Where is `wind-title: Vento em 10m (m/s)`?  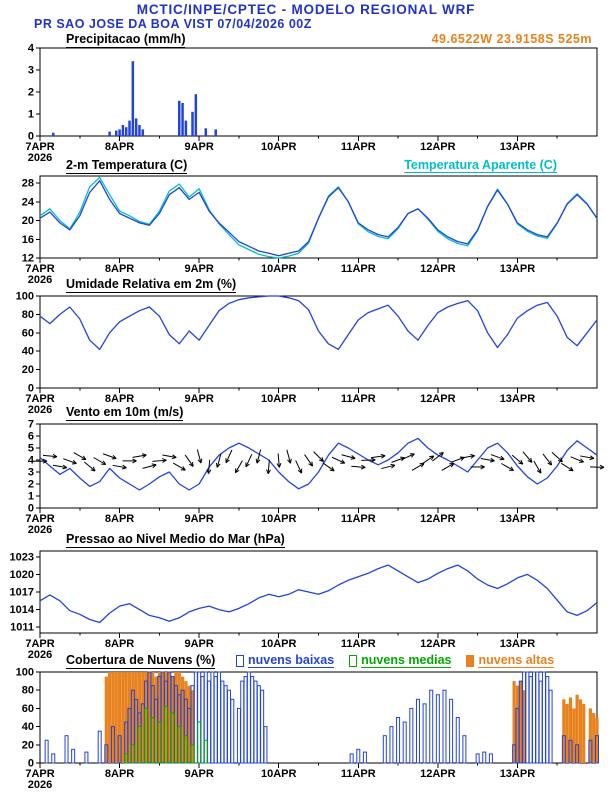 wind-title: Vento em 10m (m/s) is located at coordinates (125, 413).